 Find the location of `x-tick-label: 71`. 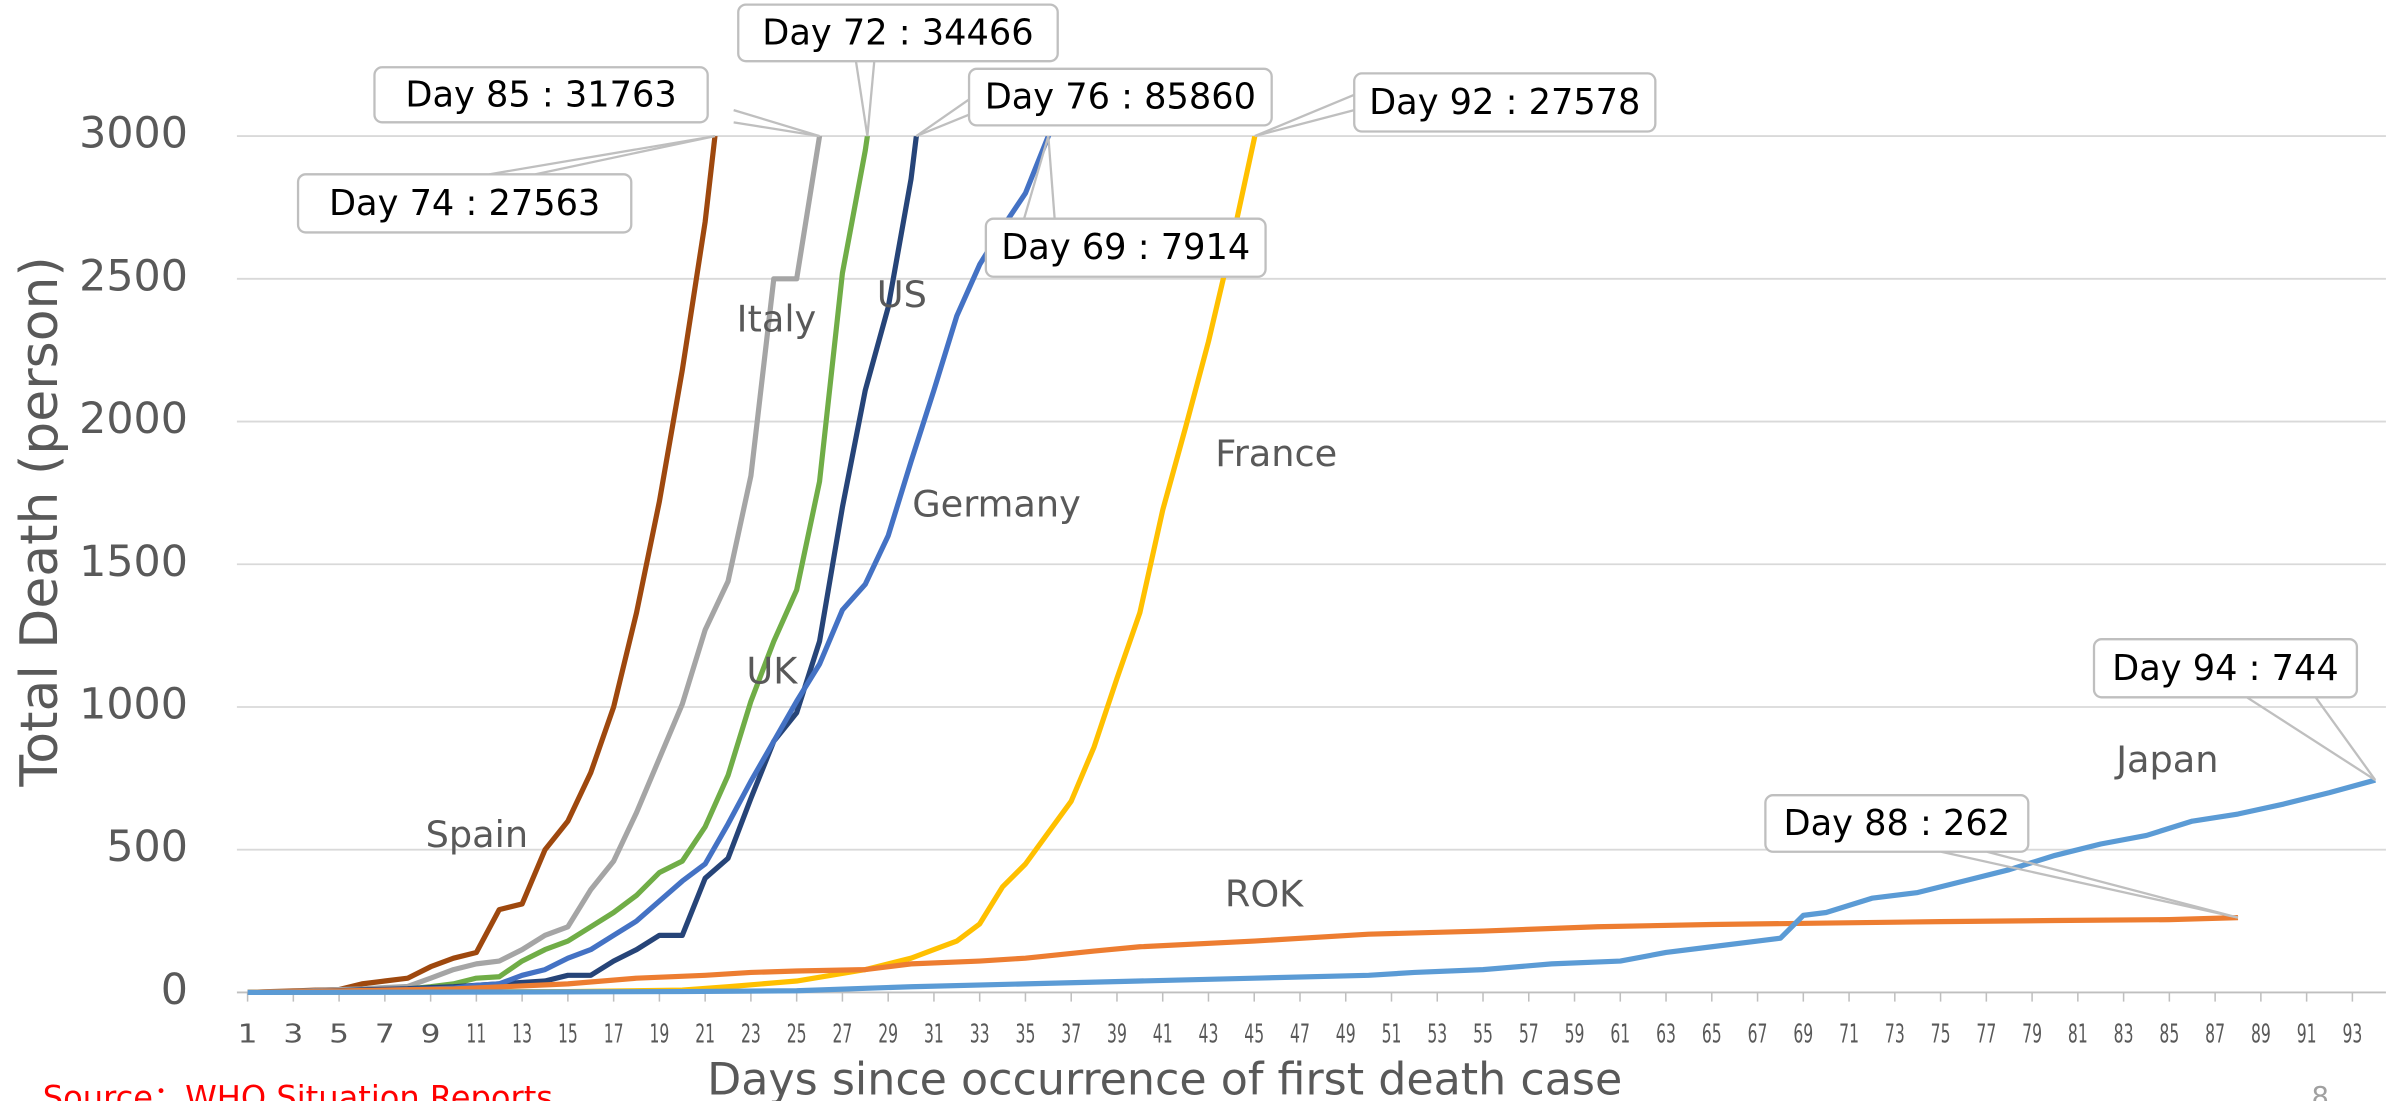

x-tick-label: 71 is located at coordinates (1849, 1035).